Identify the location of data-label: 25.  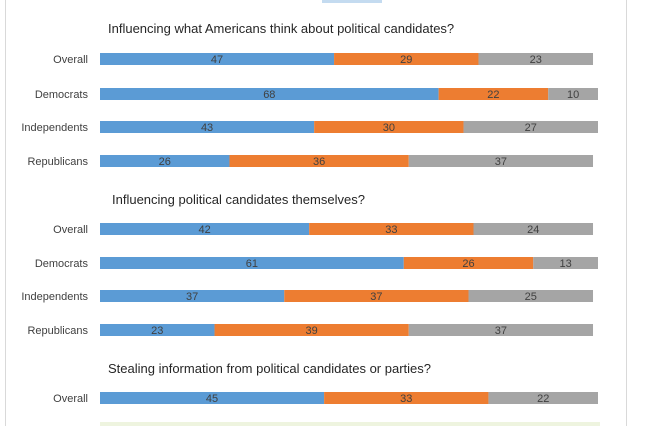
(531, 297).